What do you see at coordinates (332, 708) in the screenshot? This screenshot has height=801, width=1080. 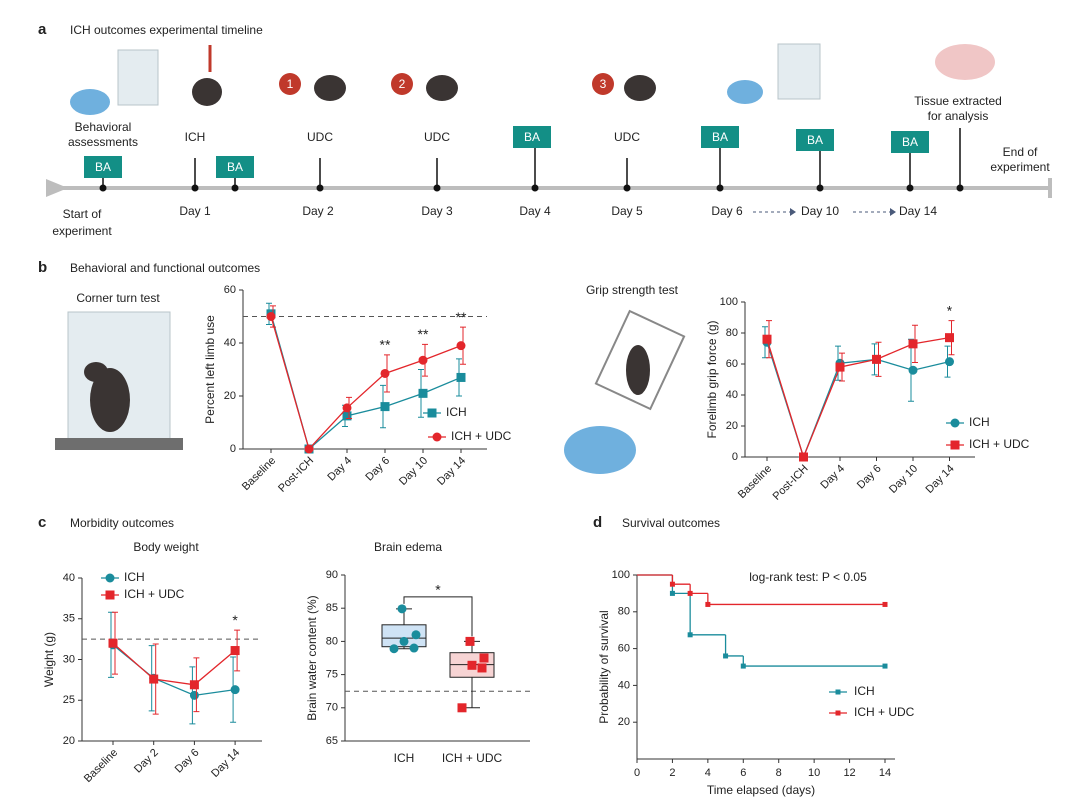 I see `y-tick-label: 70` at bounding box center [332, 708].